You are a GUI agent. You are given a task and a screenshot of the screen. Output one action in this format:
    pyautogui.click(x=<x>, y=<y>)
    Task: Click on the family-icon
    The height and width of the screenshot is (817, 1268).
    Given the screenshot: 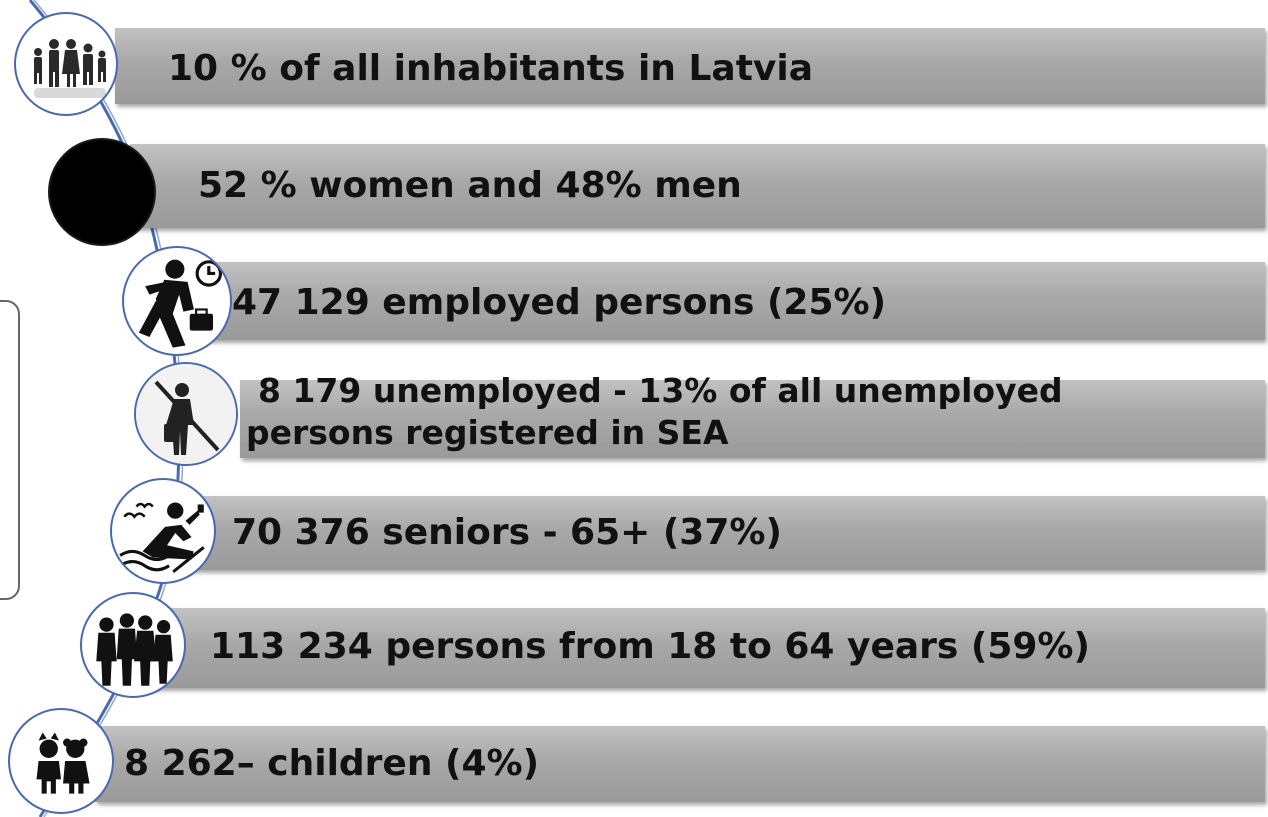 What is the action you would take?
    pyautogui.click(x=66, y=64)
    